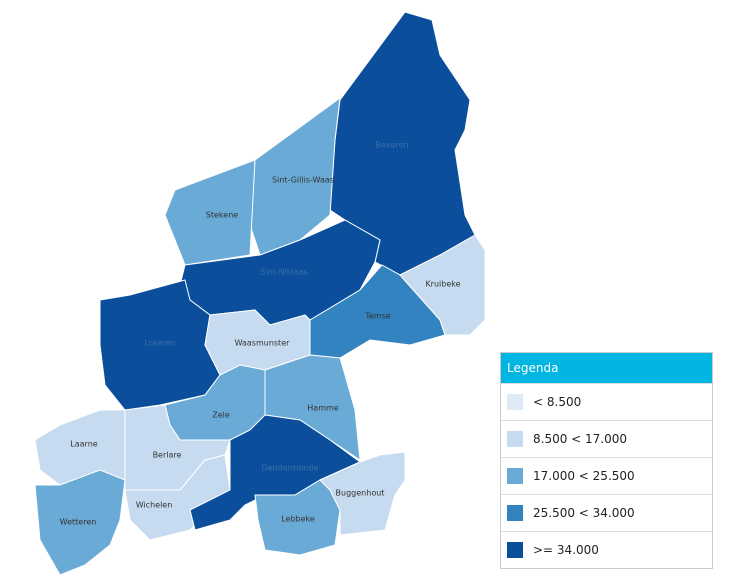 This screenshot has width=731, height=588. What do you see at coordinates (167, 455) in the screenshot?
I see `region-label: Berlare` at bounding box center [167, 455].